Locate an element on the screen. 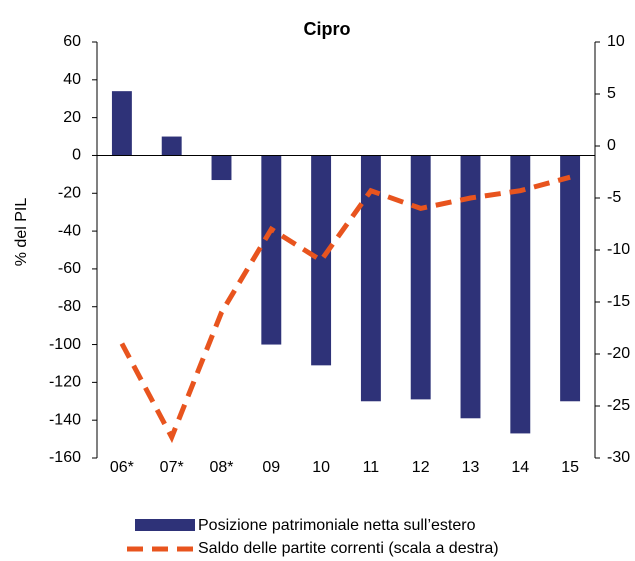 This screenshot has height=561, width=635. x-tick-label: 14 is located at coordinates (520, 467).